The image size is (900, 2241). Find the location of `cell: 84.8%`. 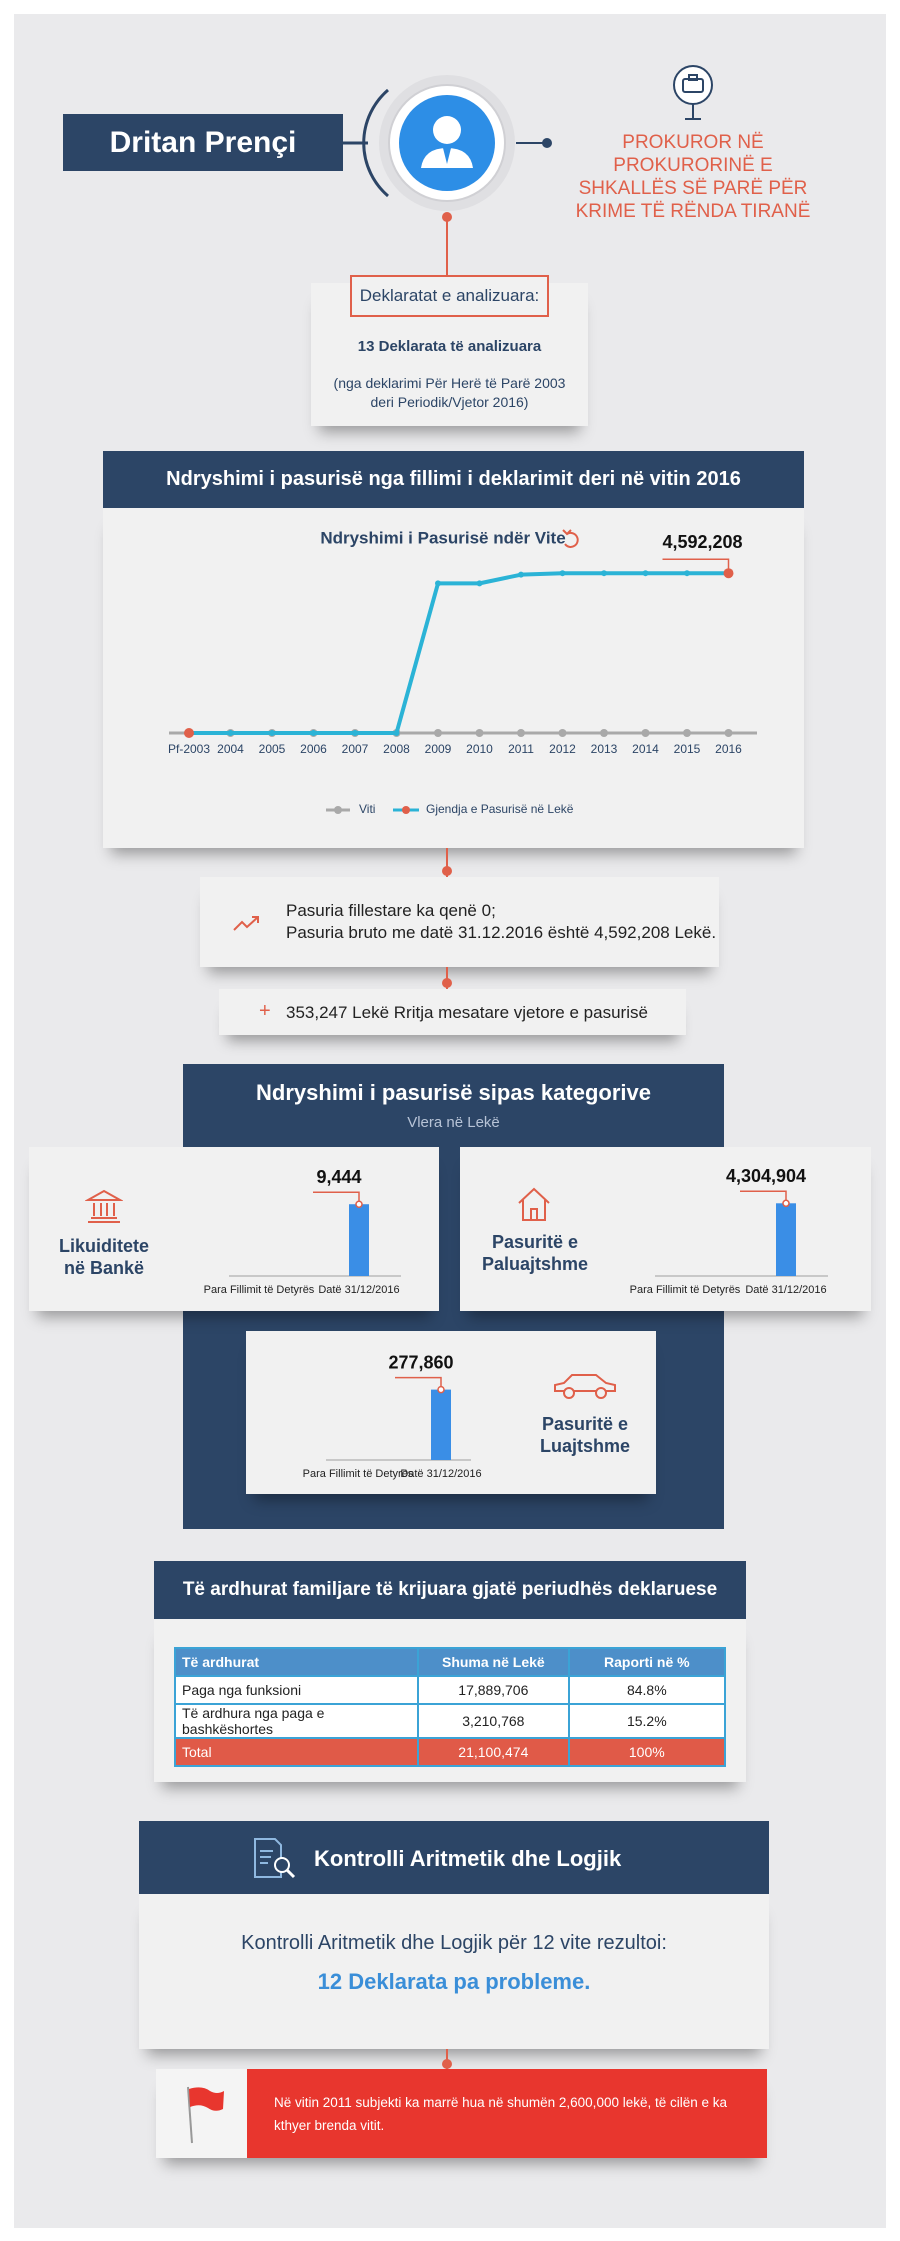

cell: 84.8% is located at coordinates (647, 1690).